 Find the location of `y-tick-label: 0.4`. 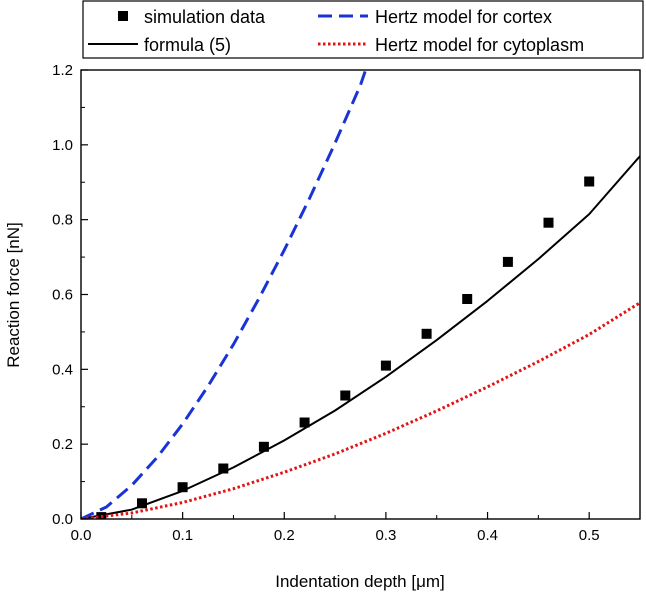

y-tick-label: 0.4 is located at coordinates (62, 369).